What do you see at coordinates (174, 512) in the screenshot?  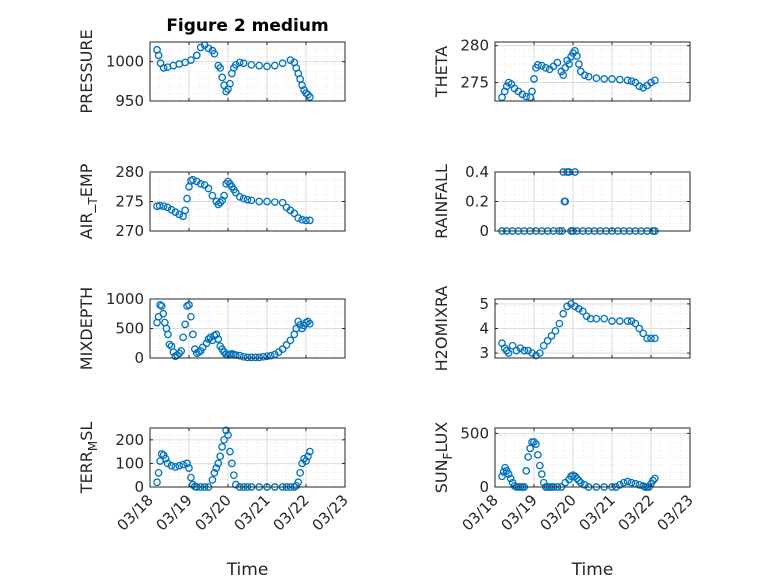 I see `x-tick-label: 03/19` at bounding box center [174, 512].